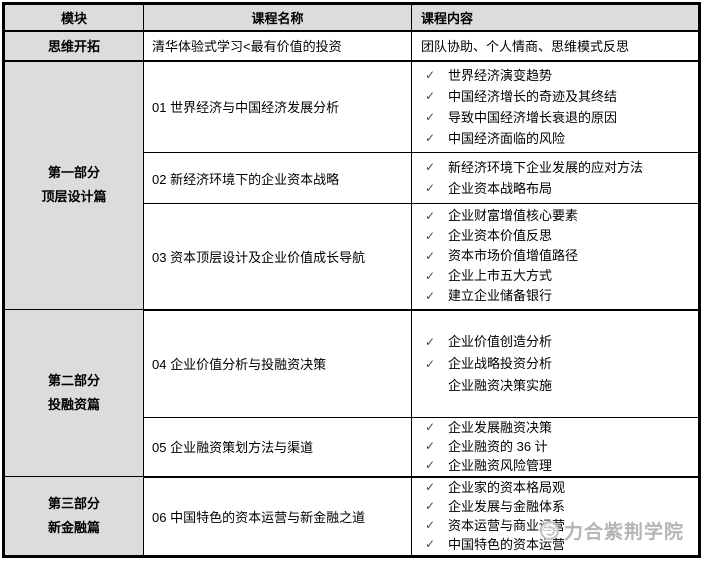 This screenshot has height=561, width=701. What do you see at coordinates (507, 526) in the screenshot?
I see `list-item-text: 资本运营与商业运营` at bounding box center [507, 526].